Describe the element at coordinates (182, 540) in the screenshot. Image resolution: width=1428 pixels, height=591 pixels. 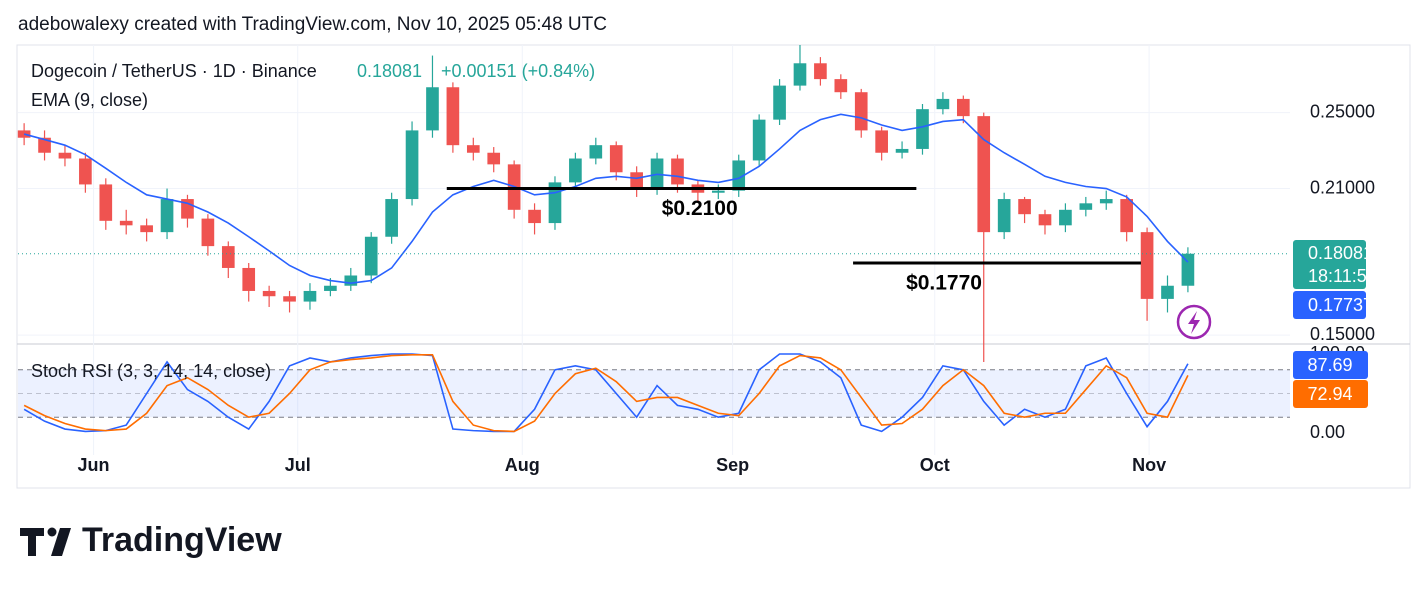
I see `logo-text: TradingView` at that location.